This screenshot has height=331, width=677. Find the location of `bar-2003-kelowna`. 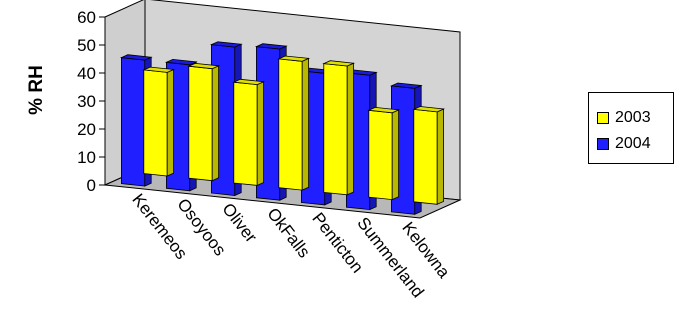

bar-2003-kelowna is located at coordinates (429, 155).